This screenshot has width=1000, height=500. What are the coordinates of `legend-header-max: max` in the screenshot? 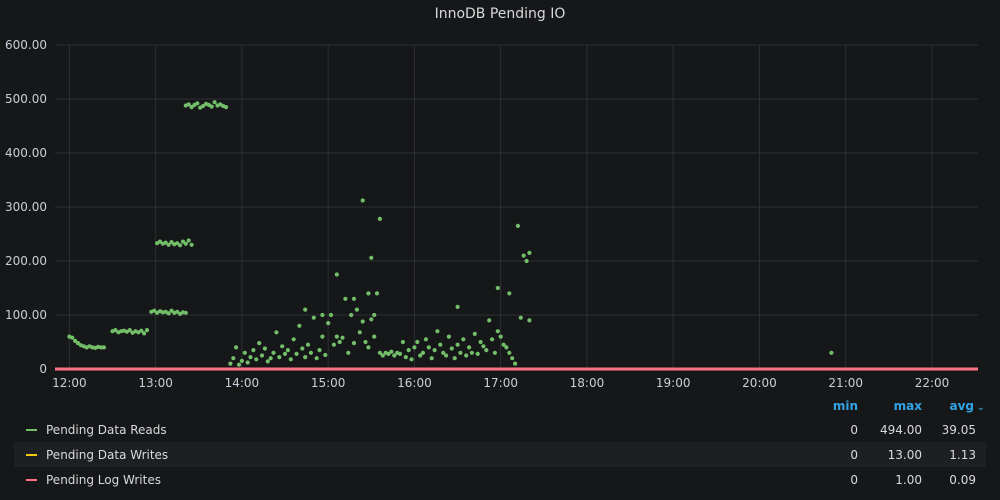 It's located at (907, 406).